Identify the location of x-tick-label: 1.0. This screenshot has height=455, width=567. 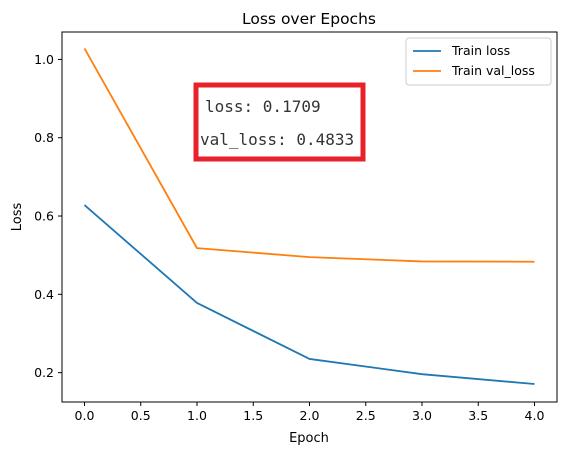
(197, 415).